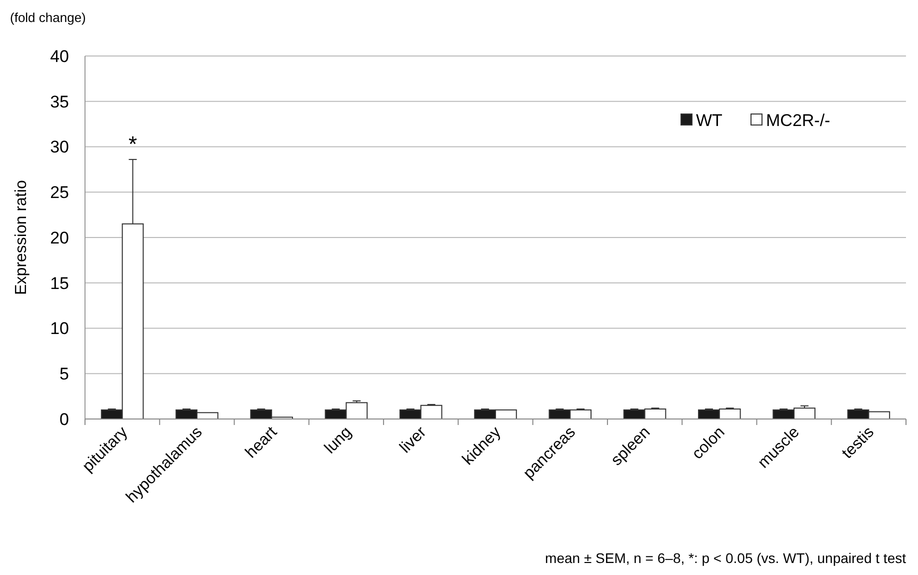  What do you see at coordinates (798, 120) in the screenshot?
I see `legend-label: MC2R-/-` at bounding box center [798, 120].